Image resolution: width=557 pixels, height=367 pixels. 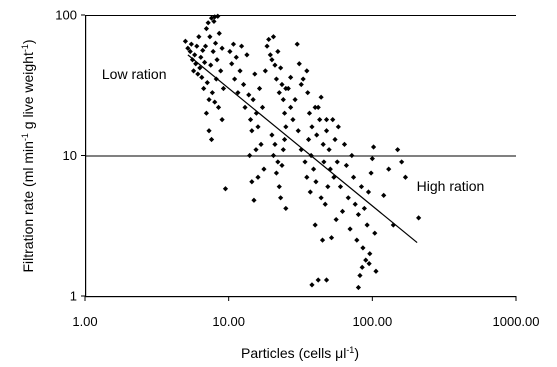 I want to click on x-tick-label: 100.00, so click(x=372, y=321).